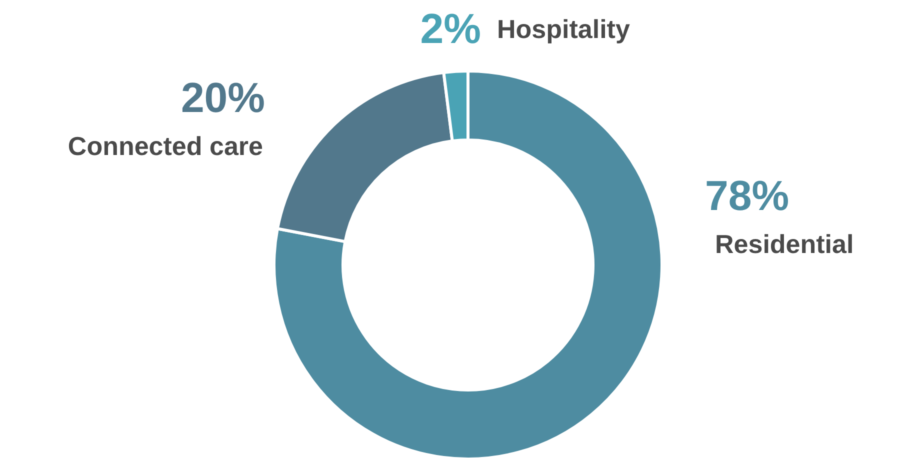 Image resolution: width=910 pixels, height=458 pixels. What do you see at coordinates (563, 29) in the screenshot?
I see `slice-label: Hospitality` at bounding box center [563, 29].